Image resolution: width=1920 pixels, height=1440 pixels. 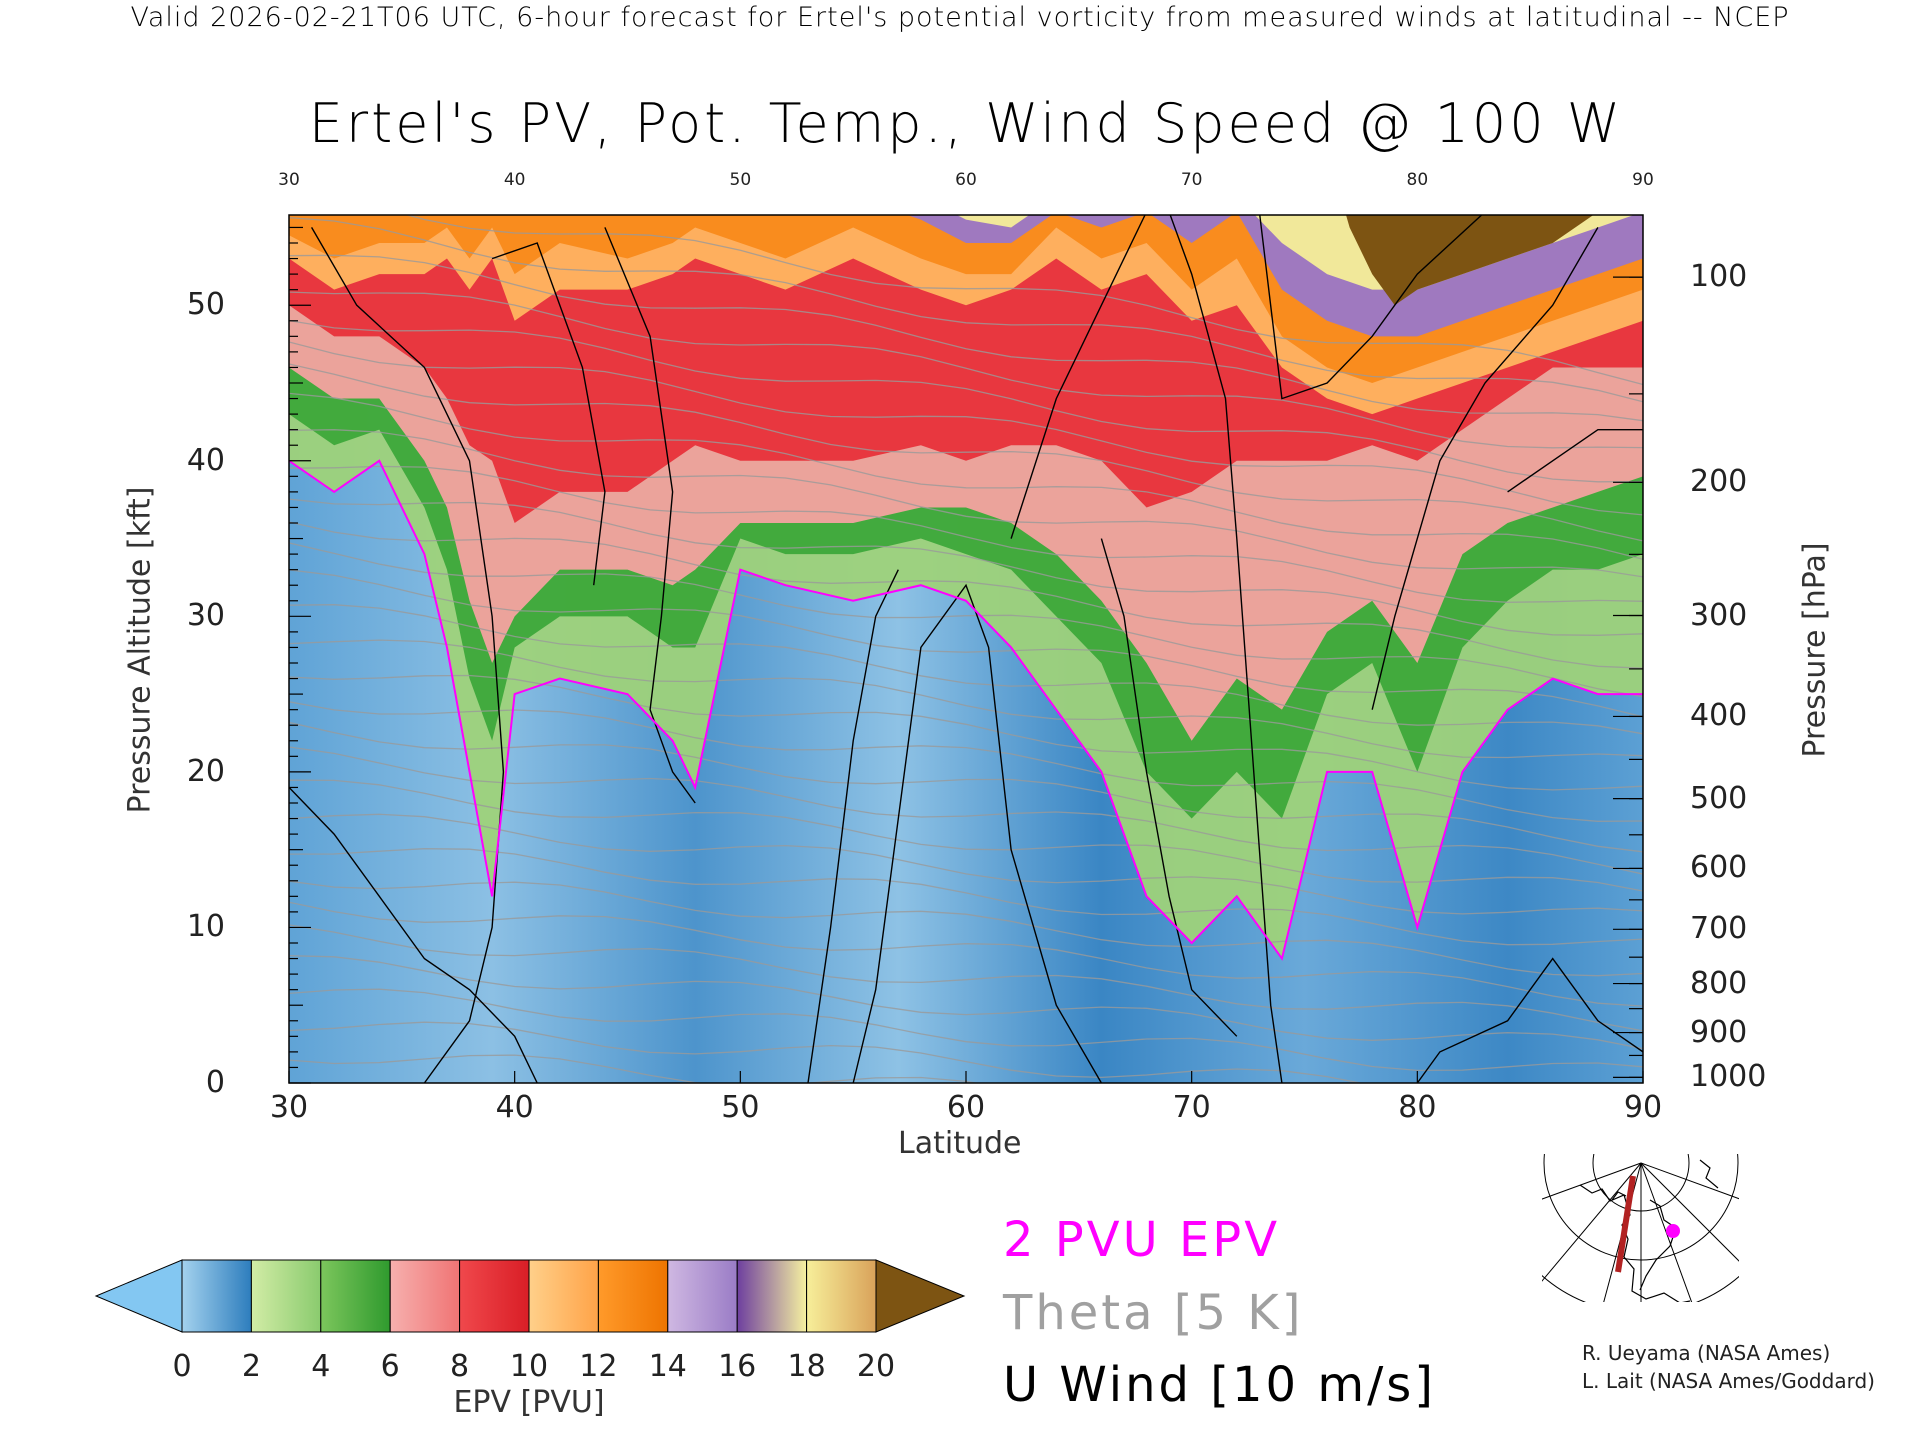 What do you see at coordinates (1470, 260) in the screenshot?
I see `pv-over-20-region` at bounding box center [1470, 260].